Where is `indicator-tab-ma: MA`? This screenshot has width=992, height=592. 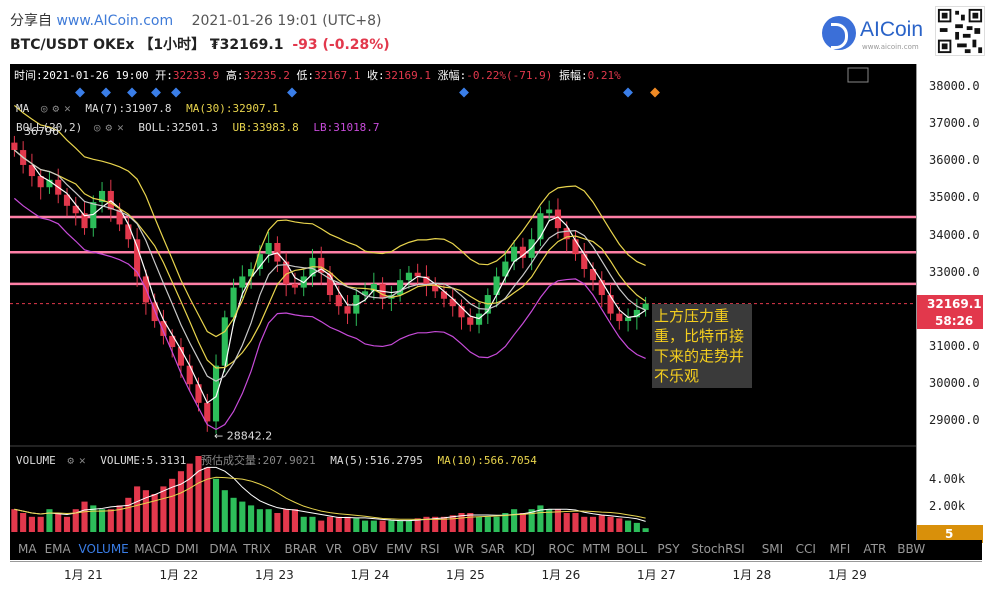
indicator-tab-ma: MA is located at coordinates (27, 549).